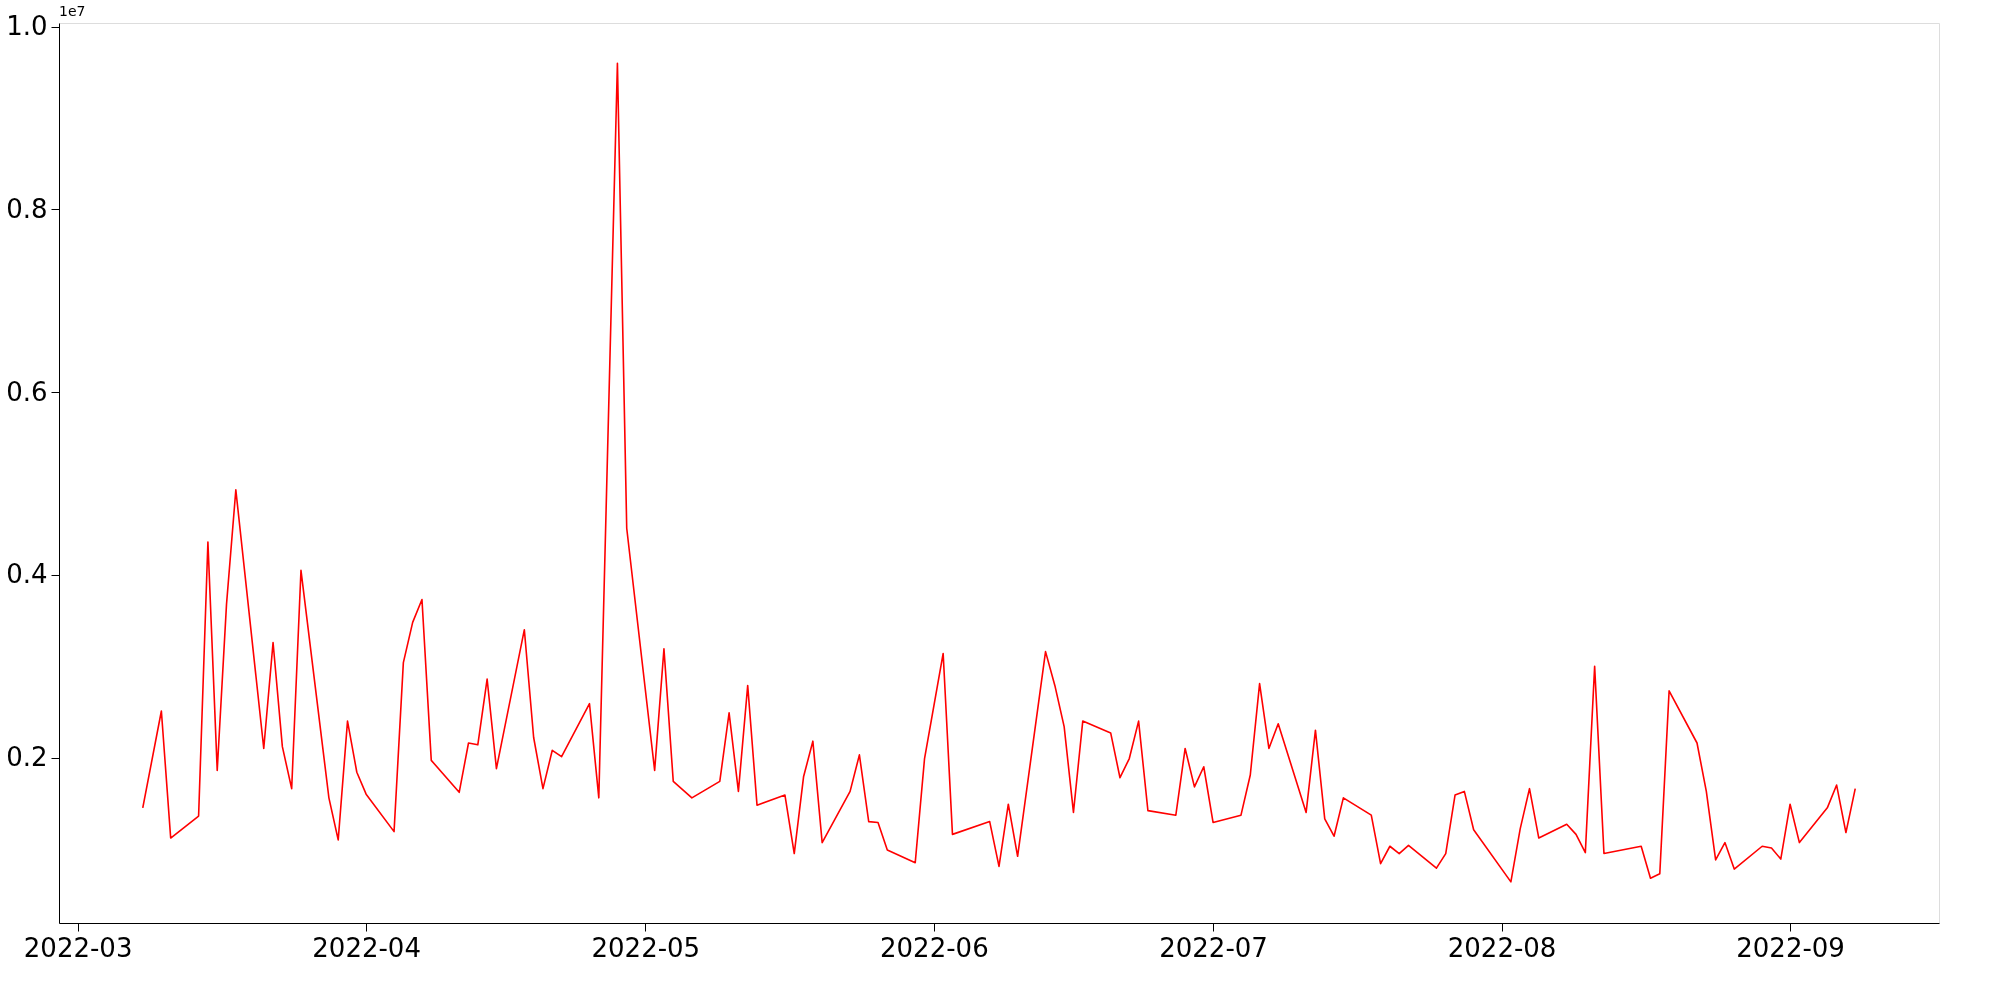 The height and width of the screenshot is (1000, 2000). I want to click on text: 1e7, so click(72, 11).